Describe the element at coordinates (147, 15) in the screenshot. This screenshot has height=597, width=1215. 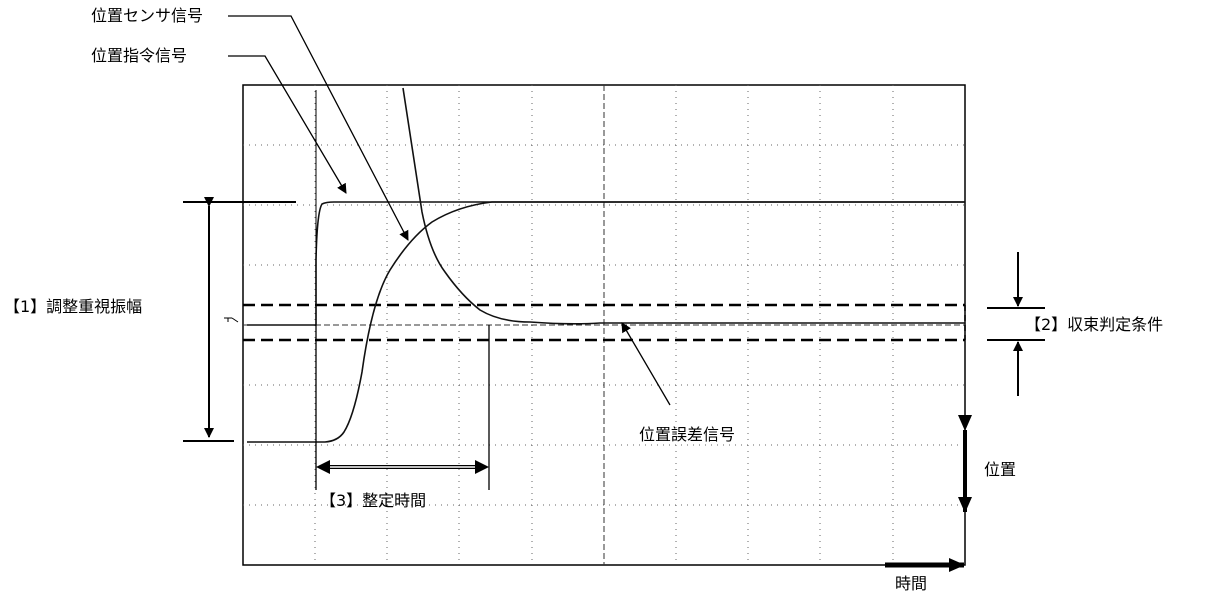
I see `sensor-signal-label: 位置センサ信号` at that location.